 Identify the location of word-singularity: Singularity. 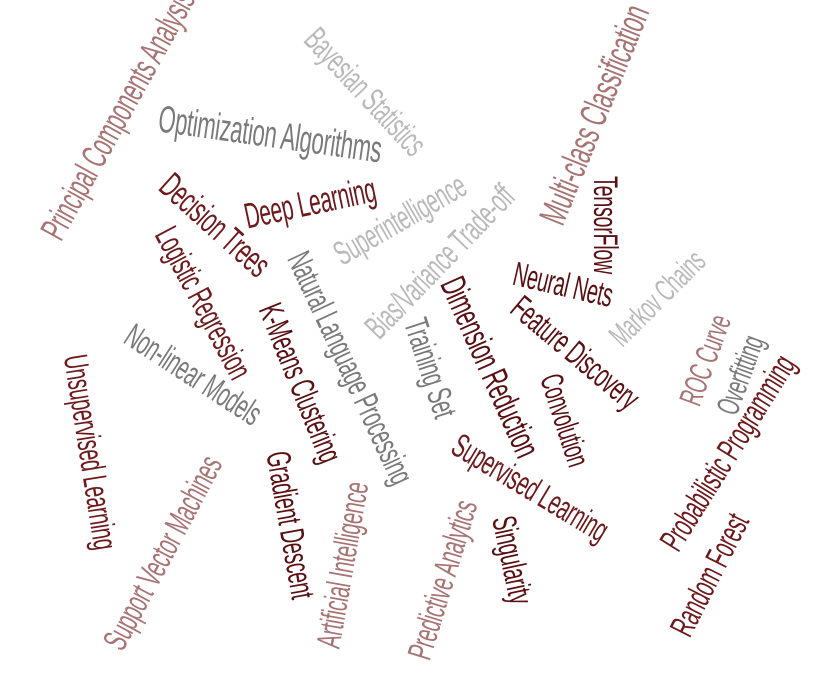
(512, 560).